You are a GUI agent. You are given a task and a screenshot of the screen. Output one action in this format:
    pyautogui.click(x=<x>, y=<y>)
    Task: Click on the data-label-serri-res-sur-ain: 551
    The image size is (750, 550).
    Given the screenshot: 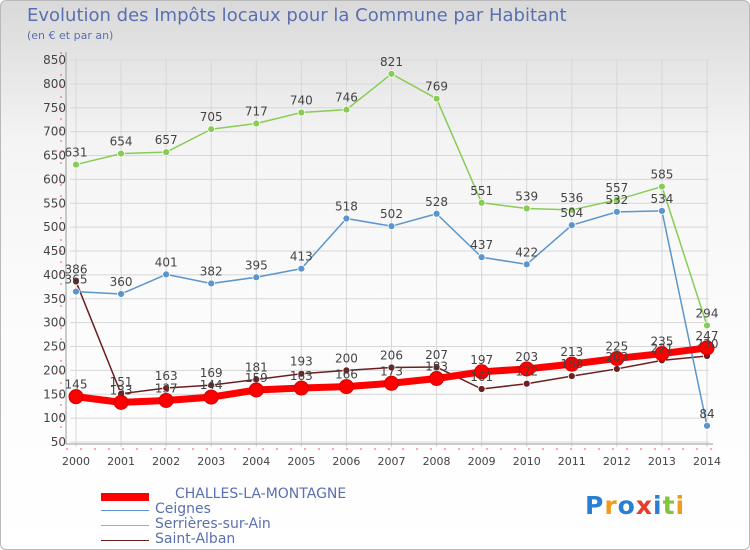 What is the action you would take?
    pyautogui.click(x=481, y=191)
    